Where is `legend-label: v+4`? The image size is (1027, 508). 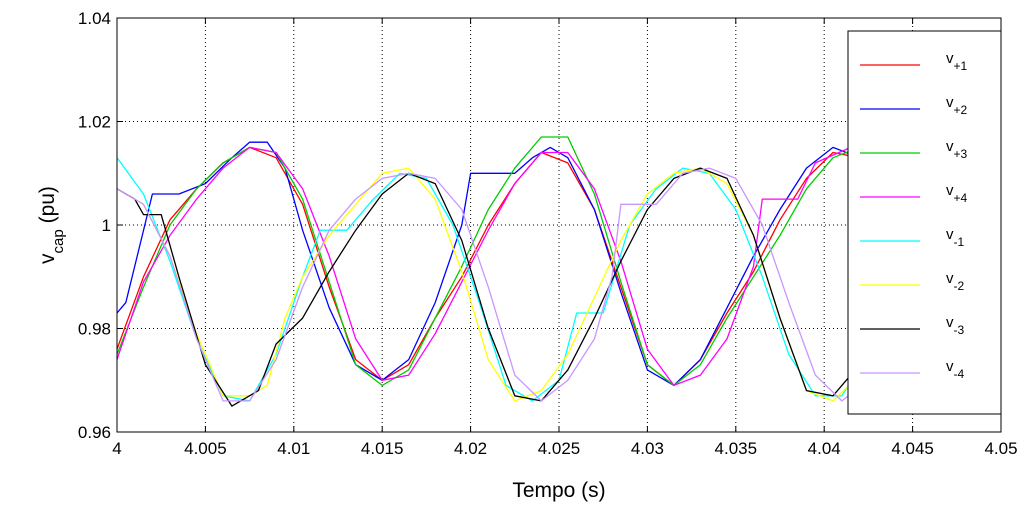 legend-label: v+4 is located at coordinates (957, 193).